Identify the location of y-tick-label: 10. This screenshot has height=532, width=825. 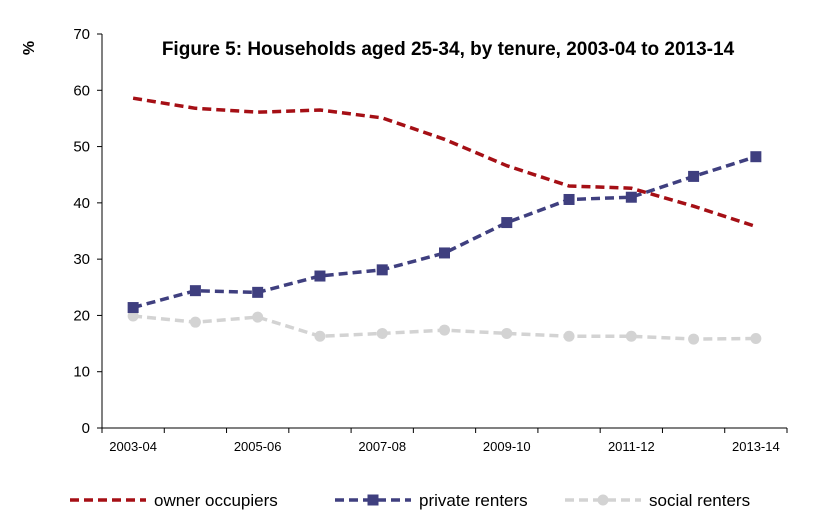
(81, 372).